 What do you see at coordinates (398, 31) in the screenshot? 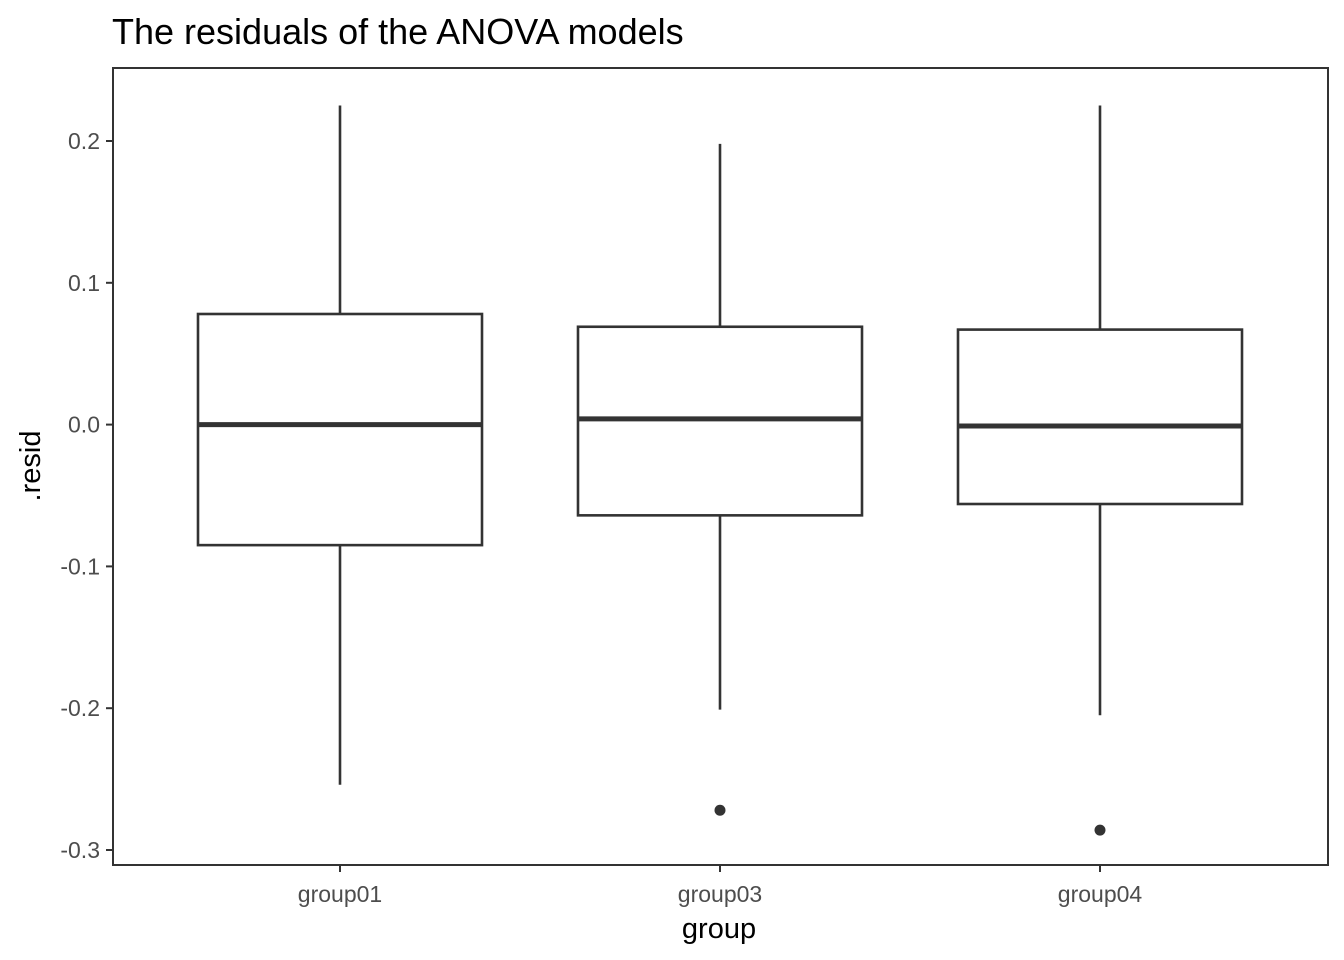
I see `chart-title: The residuals of the ANOVA models` at bounding box center [398, 31].